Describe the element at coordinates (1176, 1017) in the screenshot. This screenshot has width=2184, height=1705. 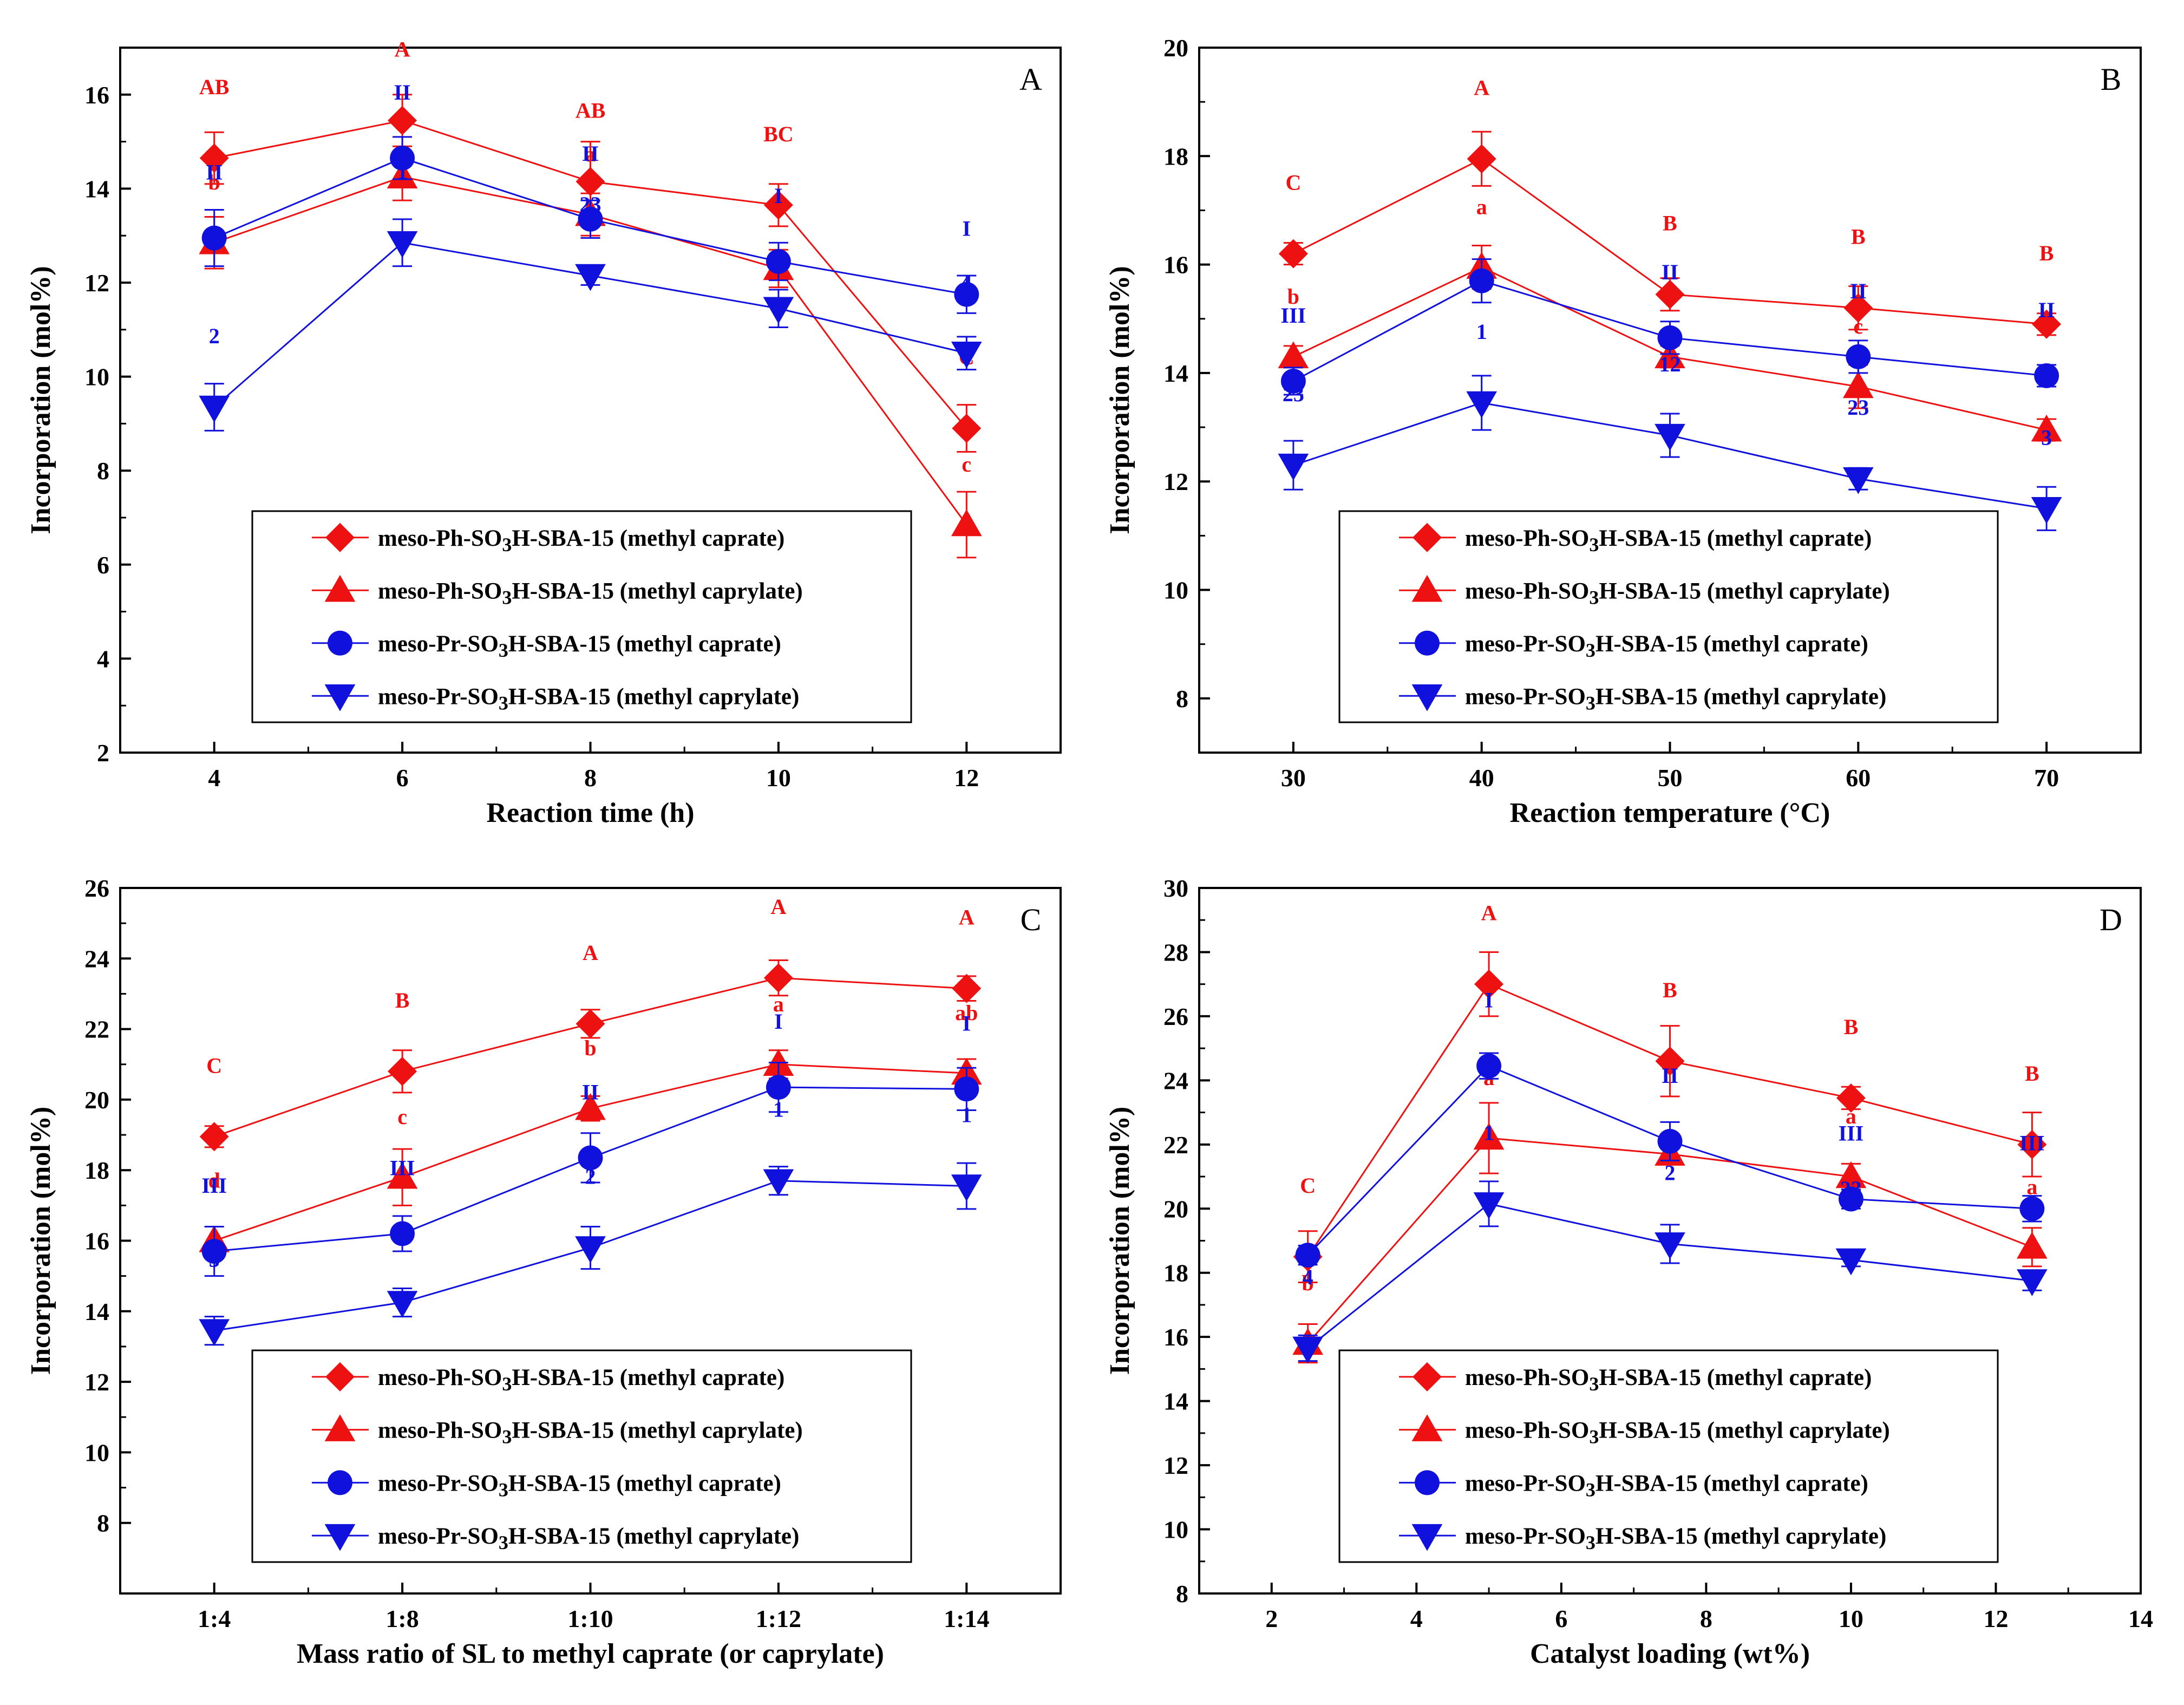
I see `y-tick-label: 26` at that location.